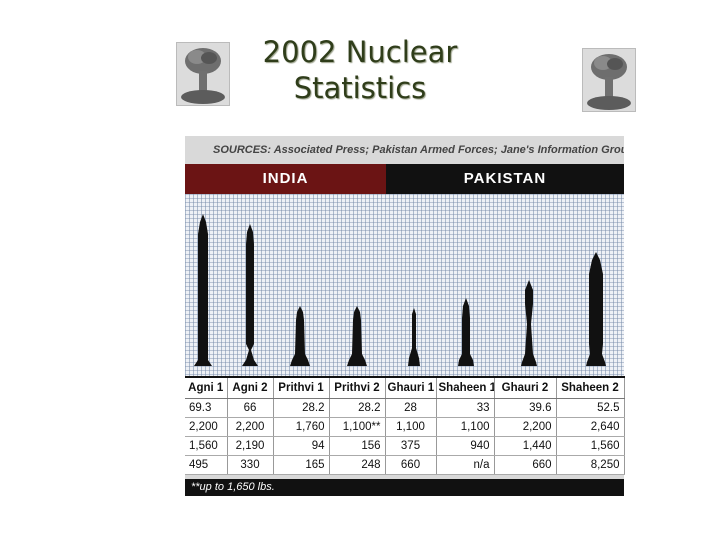  Describe the element at coordinates (301, 465) in the screenshot. I see `table-cell: 165` at that location.